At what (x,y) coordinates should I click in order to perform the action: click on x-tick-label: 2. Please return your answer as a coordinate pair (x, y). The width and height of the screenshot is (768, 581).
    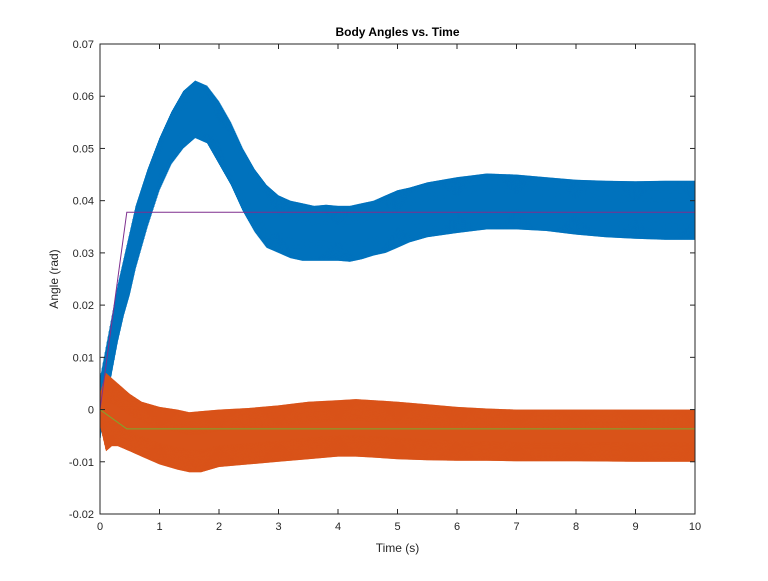
    Looking at the image, I should click on (219, 527).